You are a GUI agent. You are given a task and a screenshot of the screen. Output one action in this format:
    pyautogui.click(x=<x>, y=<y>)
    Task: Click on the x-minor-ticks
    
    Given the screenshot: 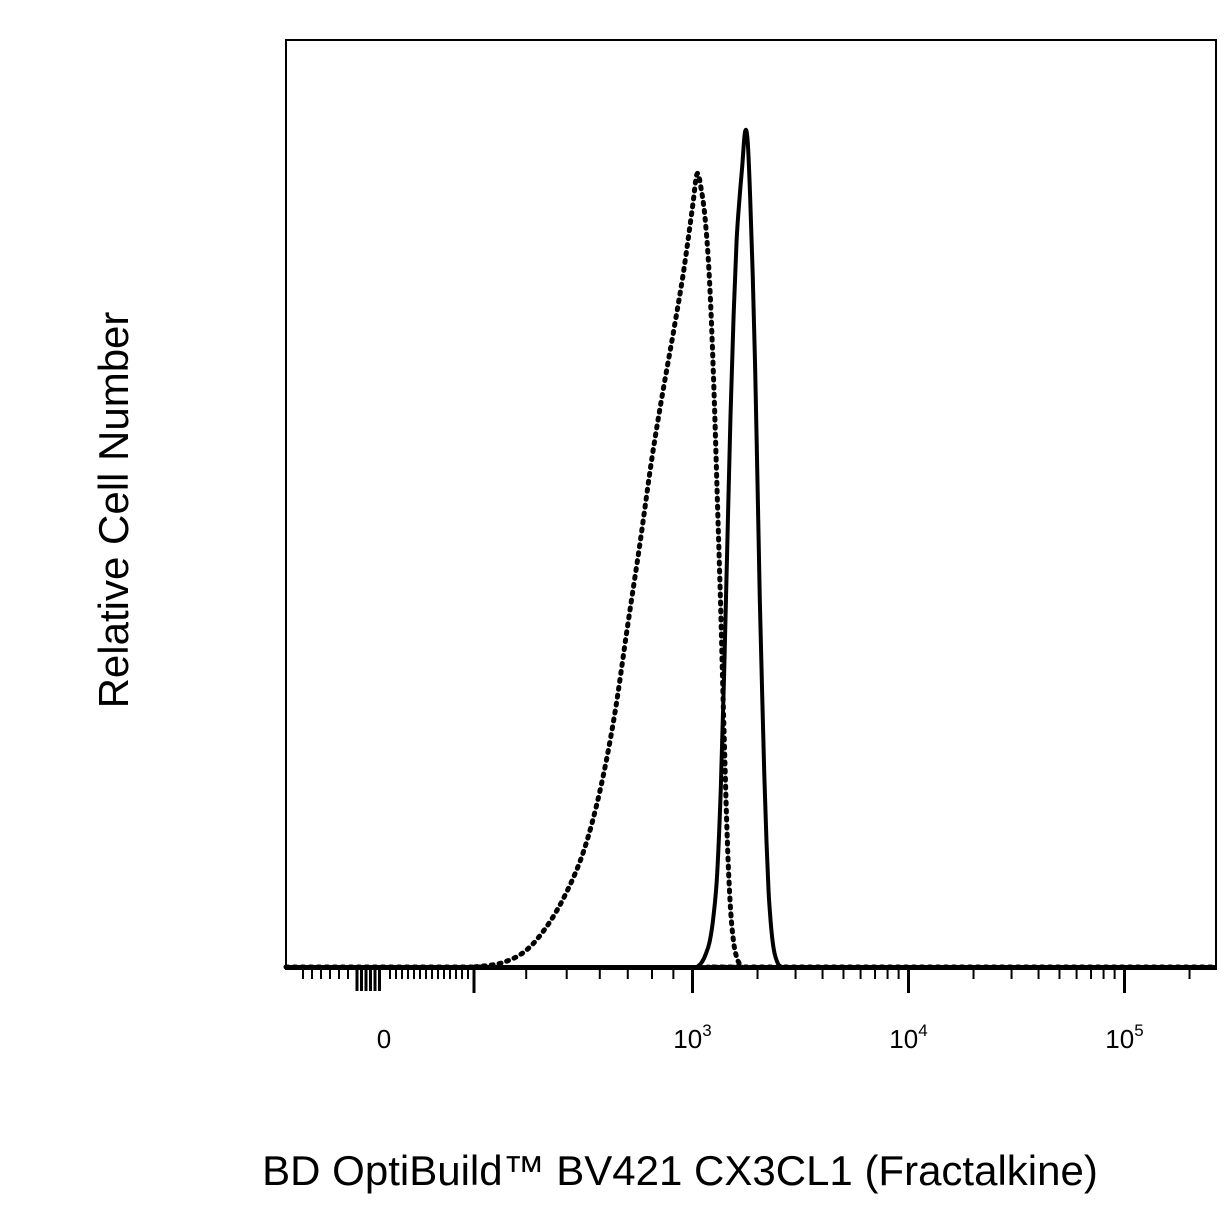 What is the action you would take?
    pyautogui.click(x=746, y=980)
    